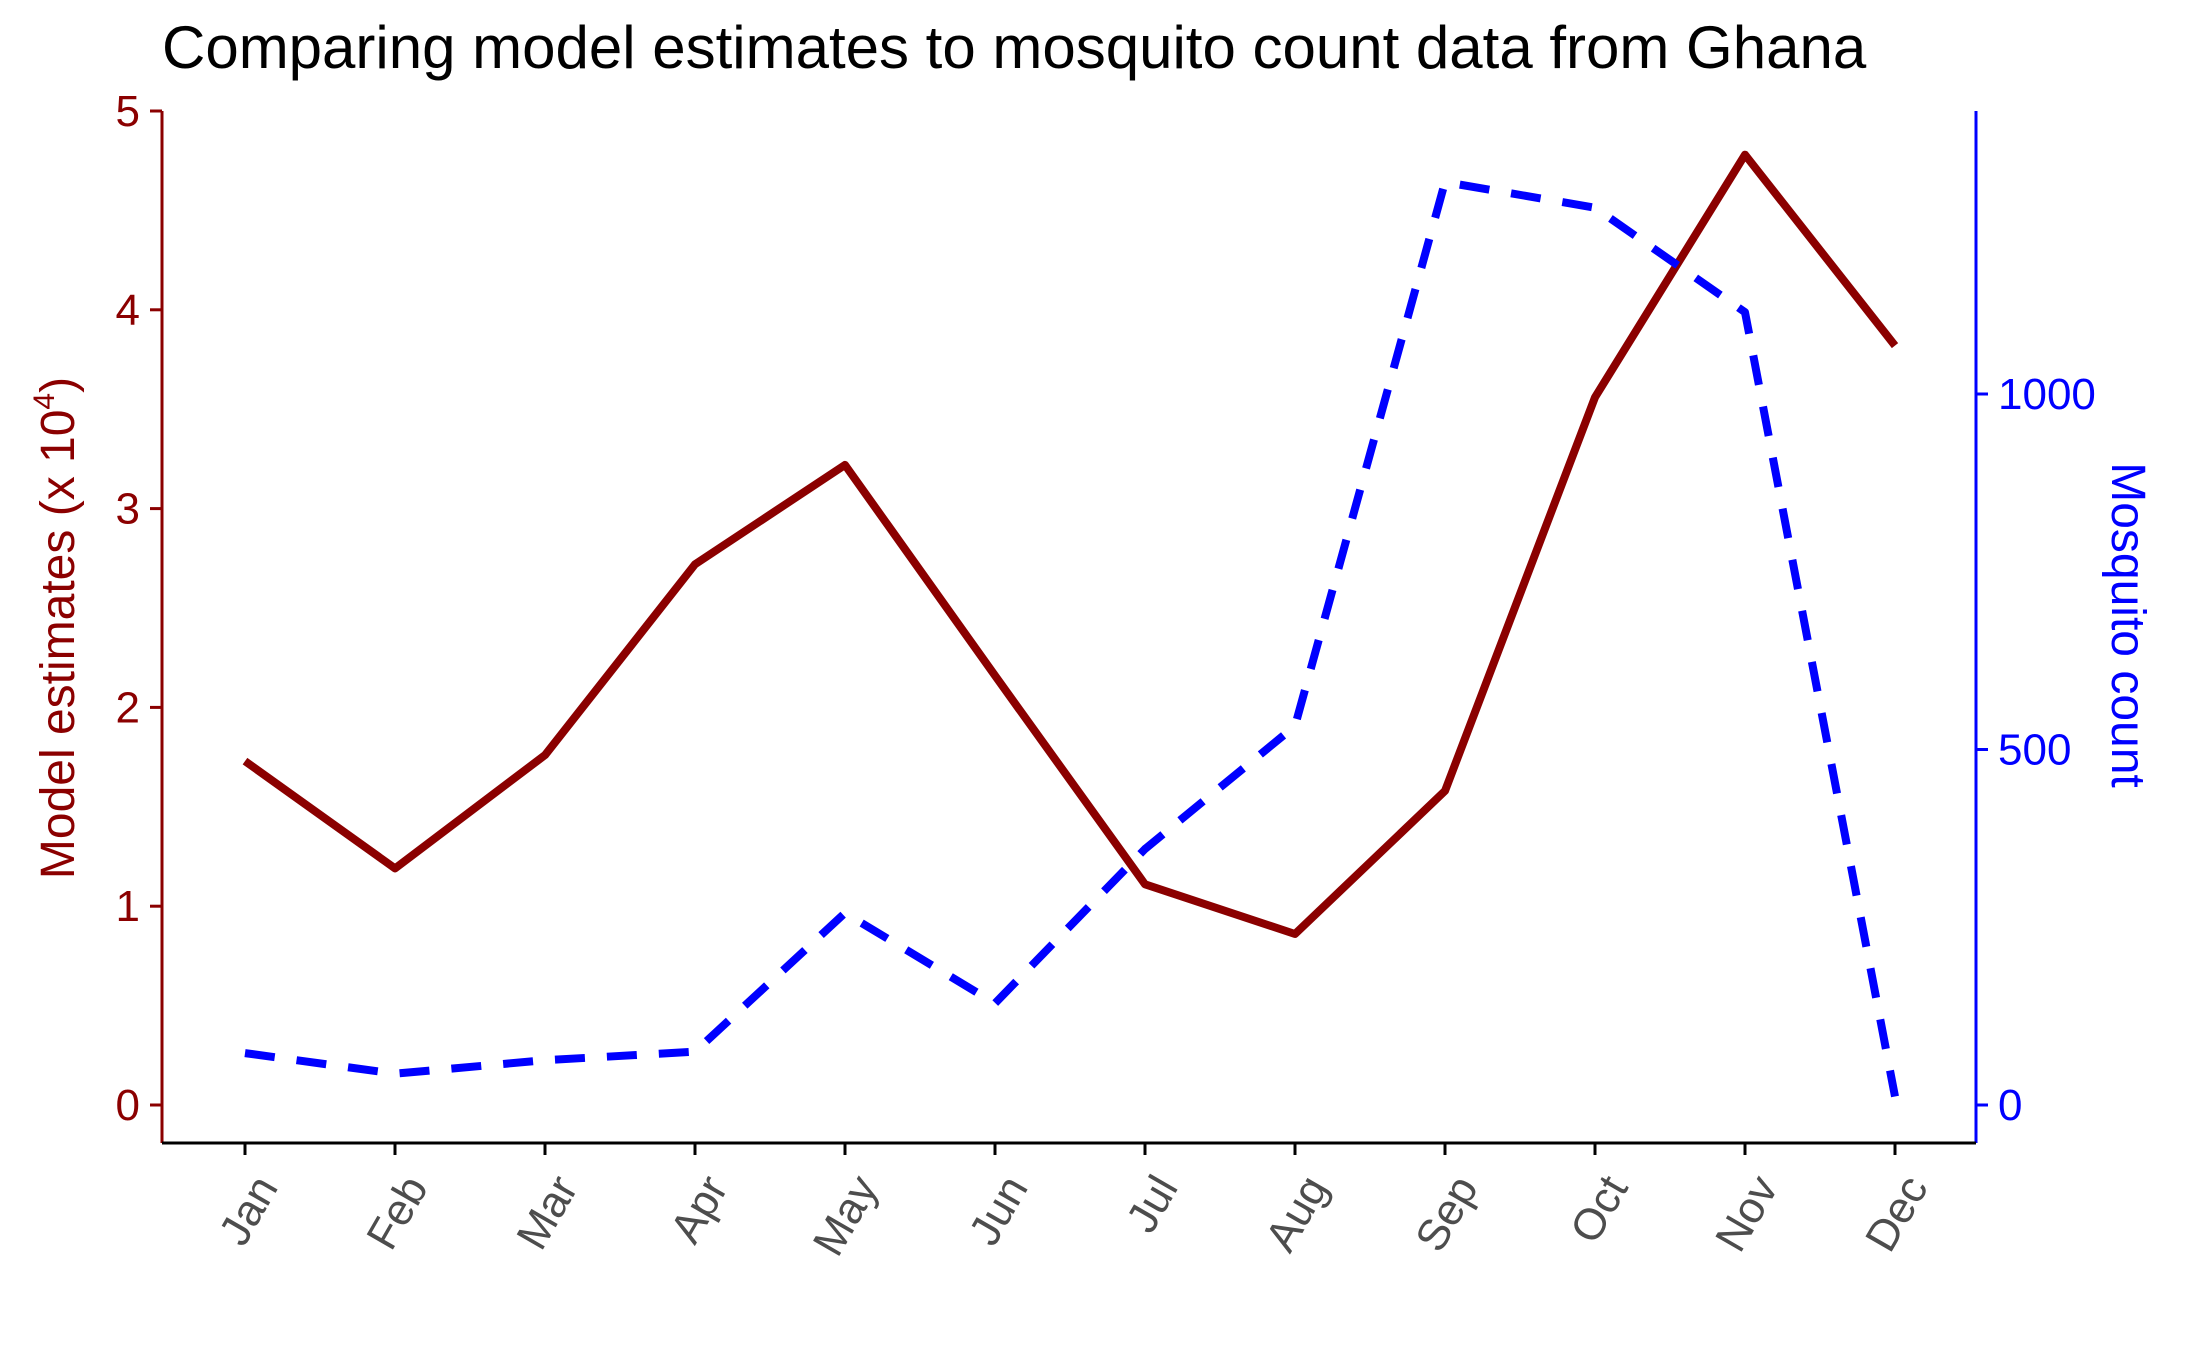  Describe the element at coordinates (699, 1210) in the screenshot. I see `x-tick-label: Apr` at that location.